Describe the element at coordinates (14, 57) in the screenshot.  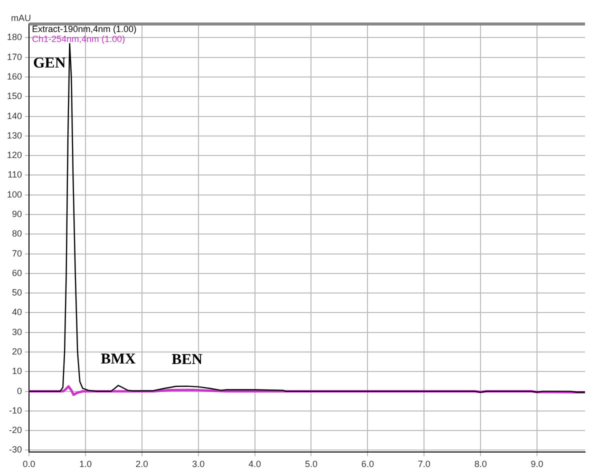
I see `y-tick-label: 170` at that location.